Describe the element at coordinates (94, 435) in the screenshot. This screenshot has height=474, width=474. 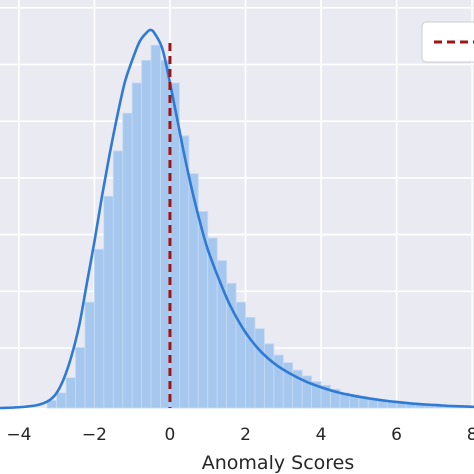
I see `x-tick-label: −2` at that location.